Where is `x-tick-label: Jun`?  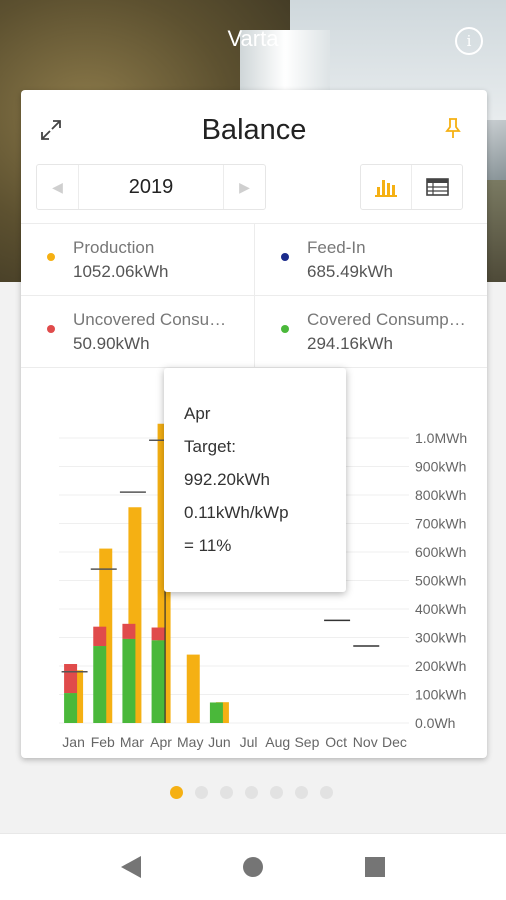
x-tick-label: Jun is located at coordinates (219, 742).